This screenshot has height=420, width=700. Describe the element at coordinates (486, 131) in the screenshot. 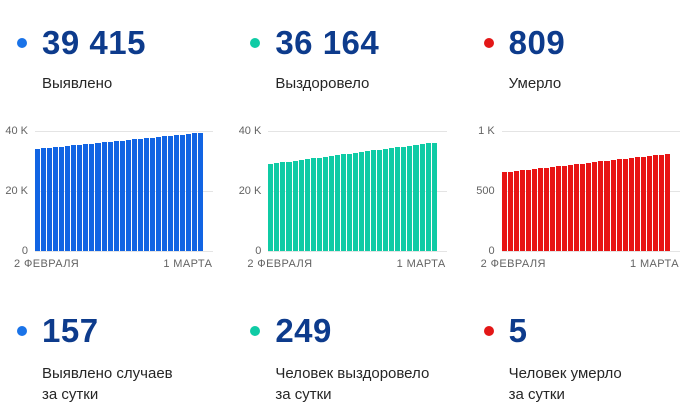

I see `y-axis-tick: 1 K` at that location.